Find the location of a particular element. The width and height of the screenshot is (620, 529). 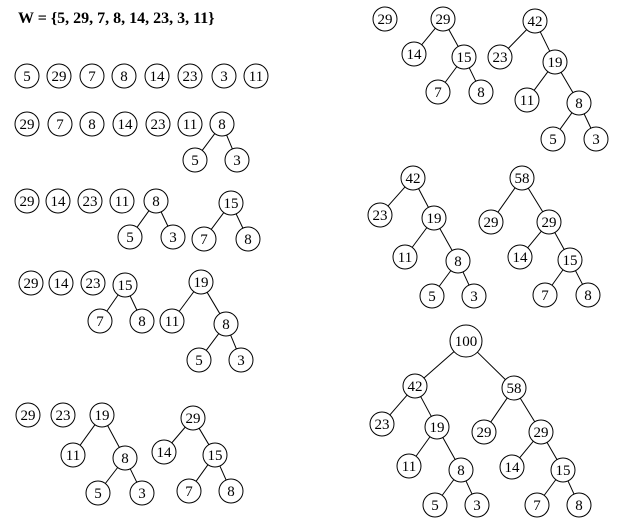

node-label: 11 is located at coordinates (190, 125).